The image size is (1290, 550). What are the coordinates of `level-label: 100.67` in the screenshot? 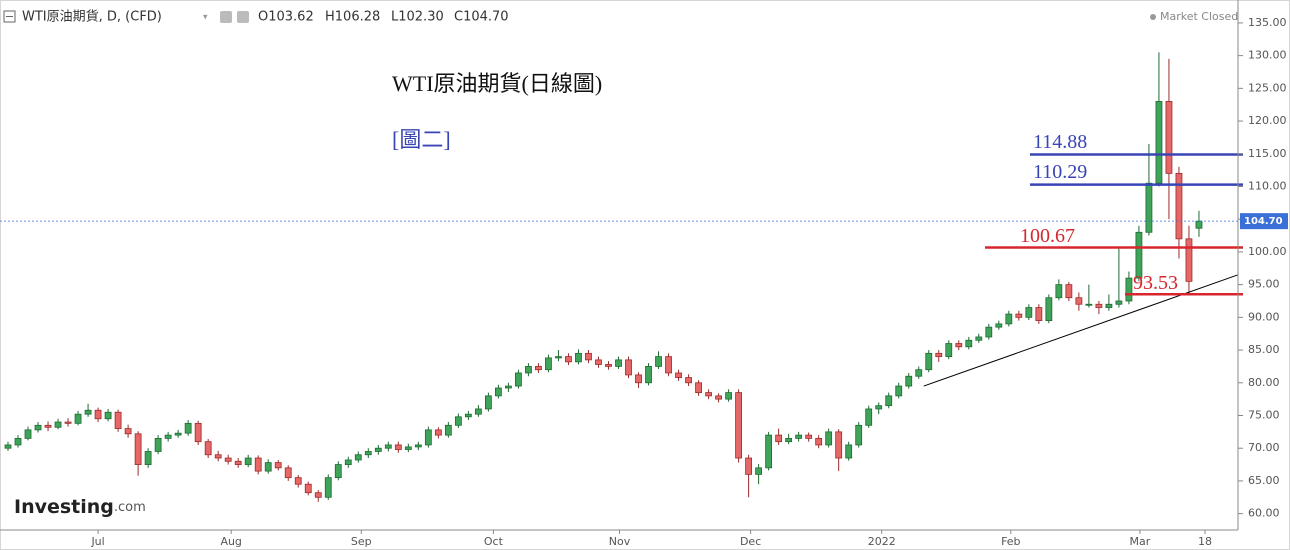 It's located at (1047, 236).